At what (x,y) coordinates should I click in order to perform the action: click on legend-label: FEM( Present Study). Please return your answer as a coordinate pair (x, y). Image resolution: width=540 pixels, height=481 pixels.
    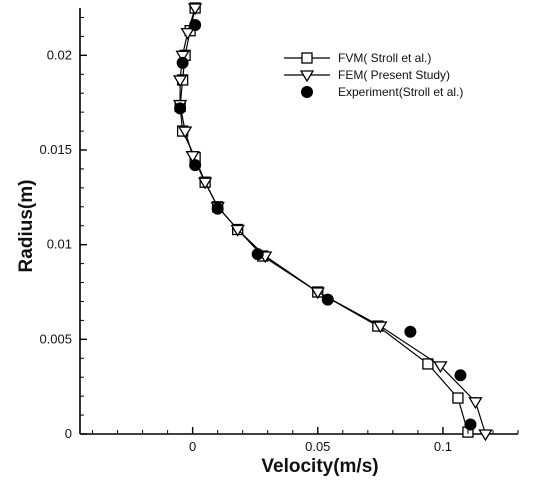
    Looking at the image, I should click on (394, 75).